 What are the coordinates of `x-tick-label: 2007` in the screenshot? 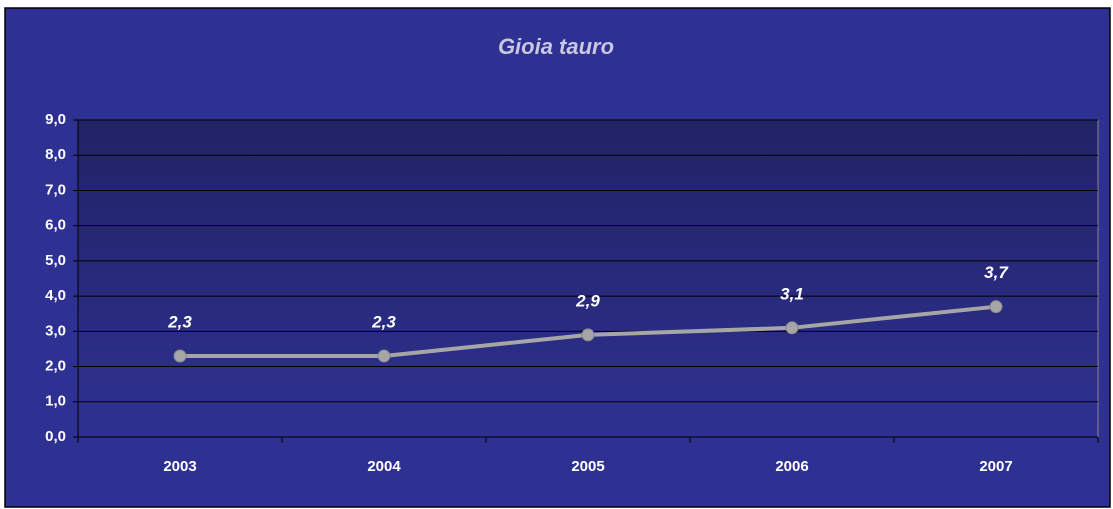 It's located at (995, 466).